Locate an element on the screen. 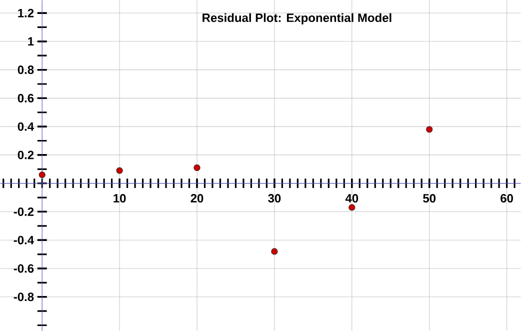  y-tick-label: -0.2 is located at coordinates (24, 211).